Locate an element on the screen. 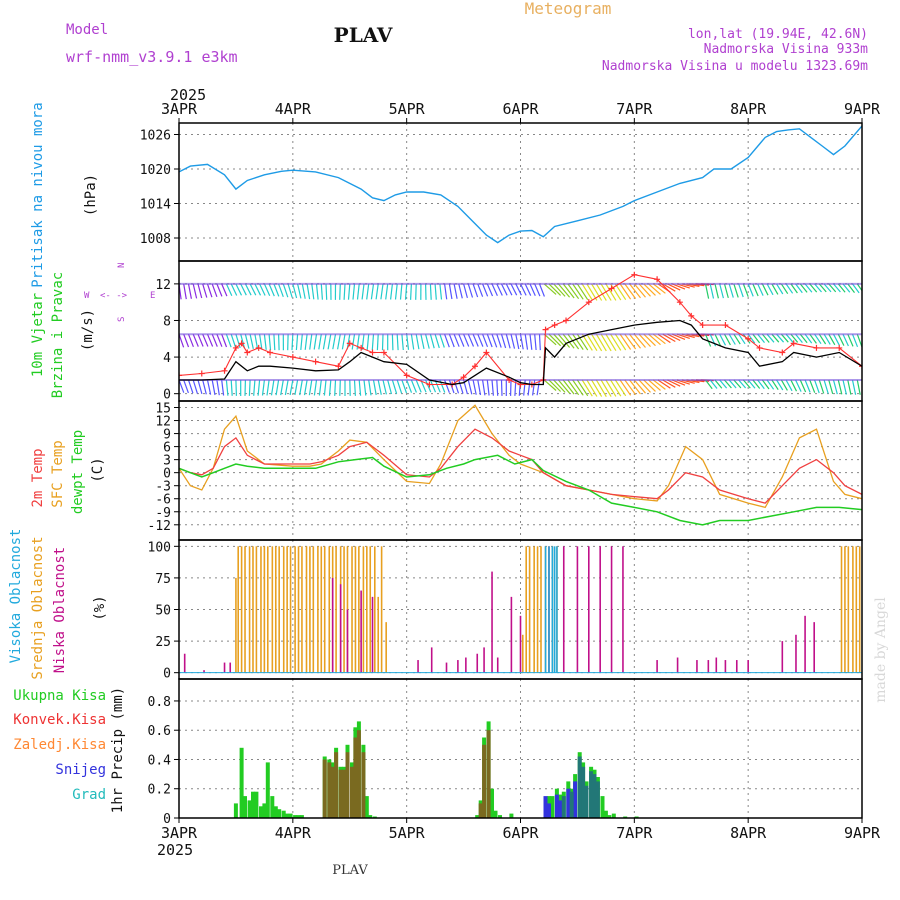  top-xtick-label: 7APR is located at coordinates (634, 109).